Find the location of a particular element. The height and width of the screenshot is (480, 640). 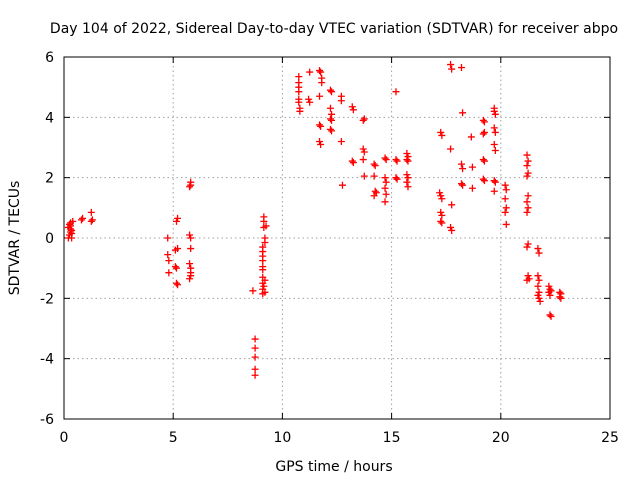

y-tick-label: 0 is located at coordinates (49, 239).